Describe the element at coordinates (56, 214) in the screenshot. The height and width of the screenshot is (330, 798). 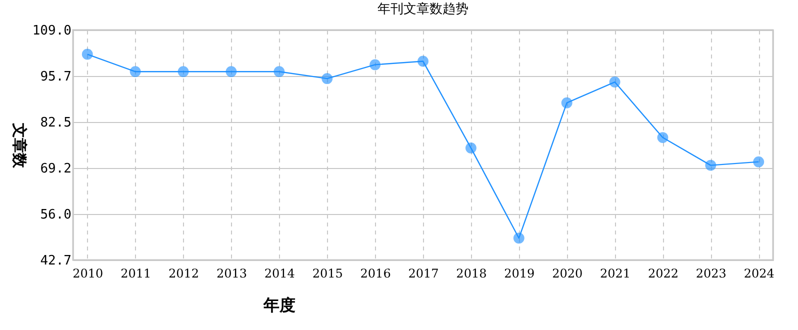
I see `y-tick-label: 56.0` at that location.